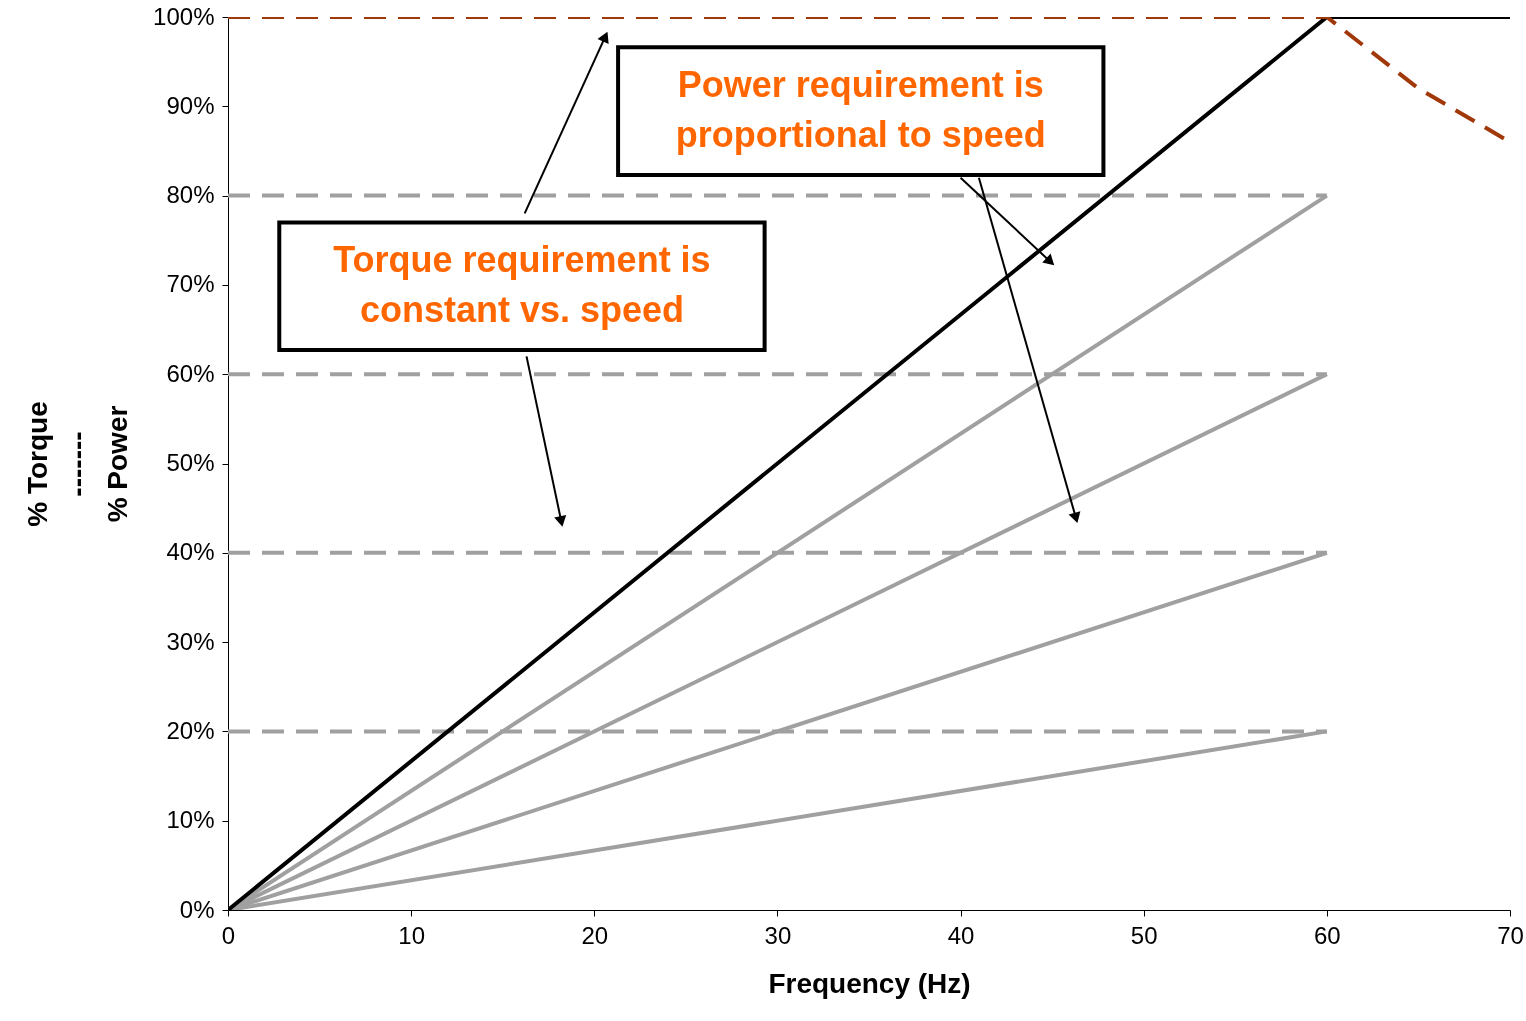 The width and height of the screenshot is (1526, 1021). Describe the element at coordinates (1327, 935) in the screenshot. I see `x-tick-label: 60` at that location.